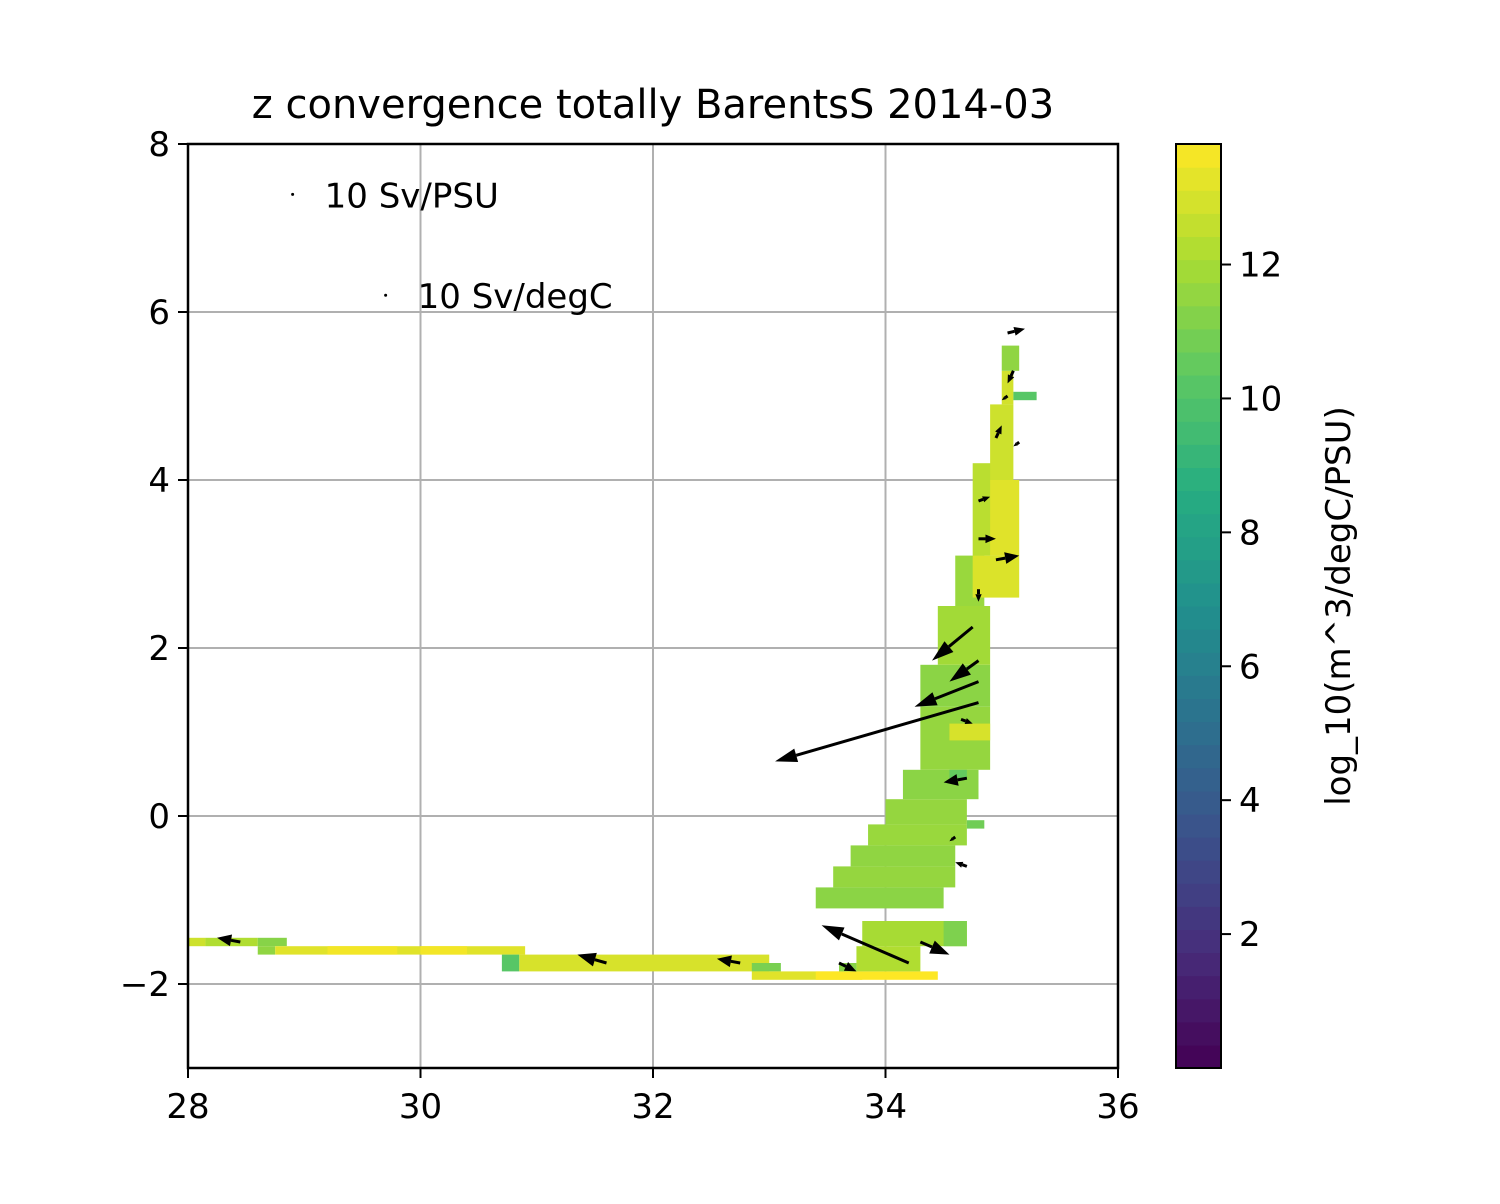 The image size is (1500, 1204). I want to click on colorbar-tick-label: 4, so click(1250, 801).